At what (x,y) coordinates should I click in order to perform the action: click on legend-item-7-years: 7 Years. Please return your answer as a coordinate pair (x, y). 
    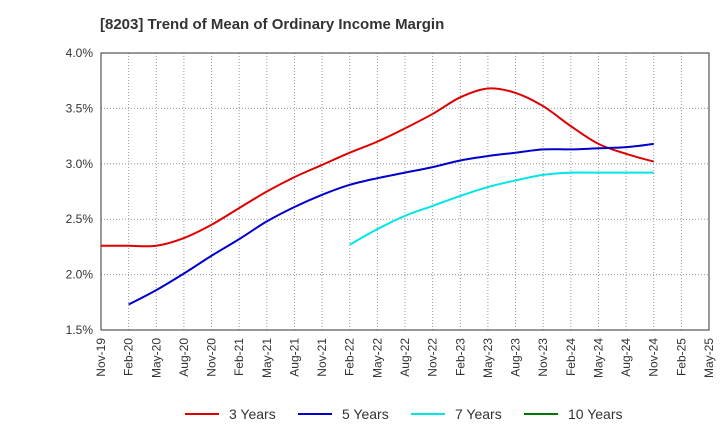
    Looking at the image, I should click on (456, 414).